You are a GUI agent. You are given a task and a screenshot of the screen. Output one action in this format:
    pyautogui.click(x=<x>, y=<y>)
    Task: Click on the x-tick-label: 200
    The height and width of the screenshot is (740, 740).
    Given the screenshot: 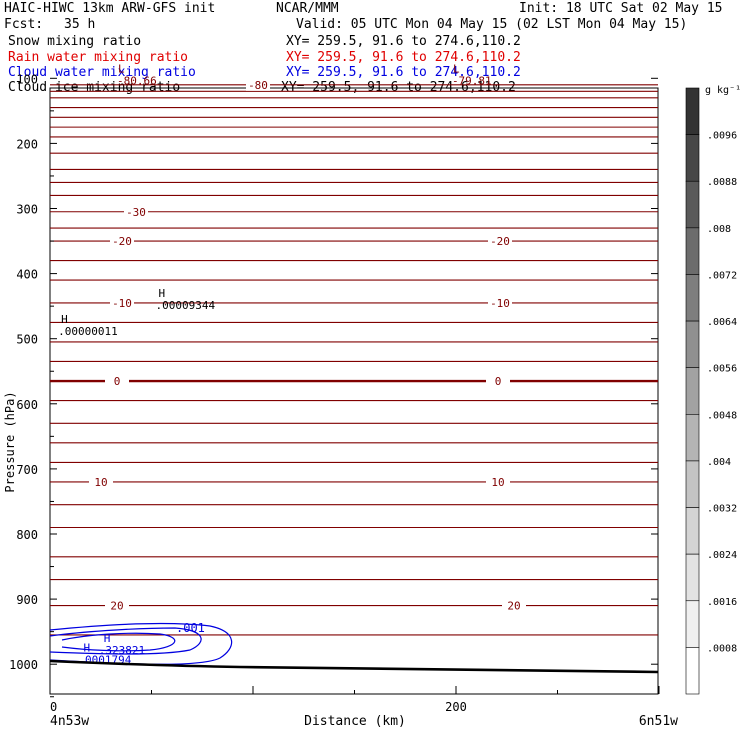 What is the action you would take?
    pyautogui.click(x=456, y=707)
    